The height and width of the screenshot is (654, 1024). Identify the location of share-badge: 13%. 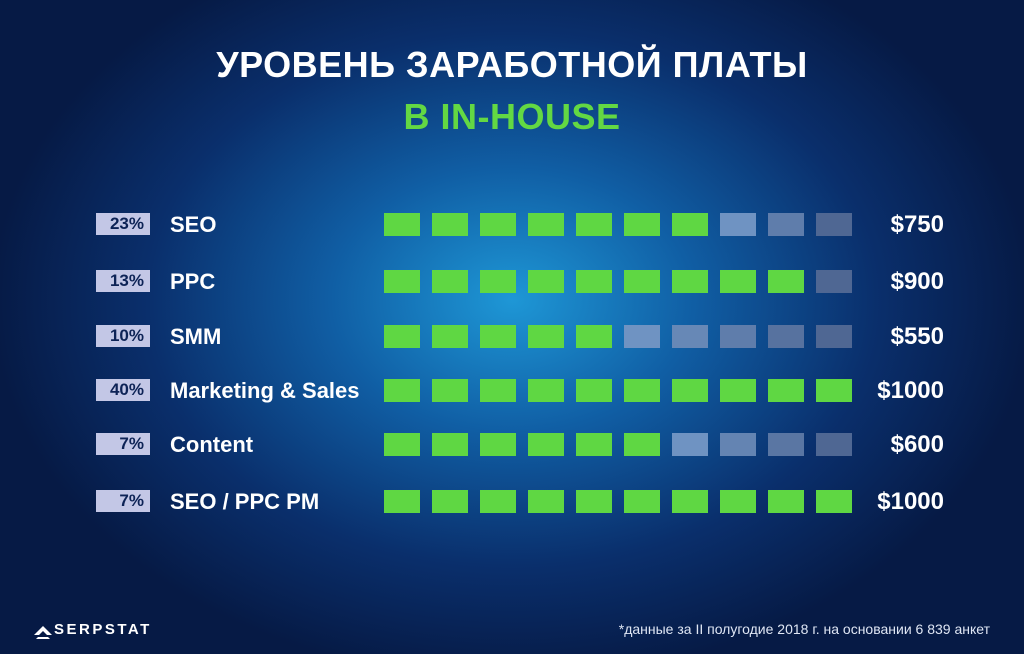
(123, 281).